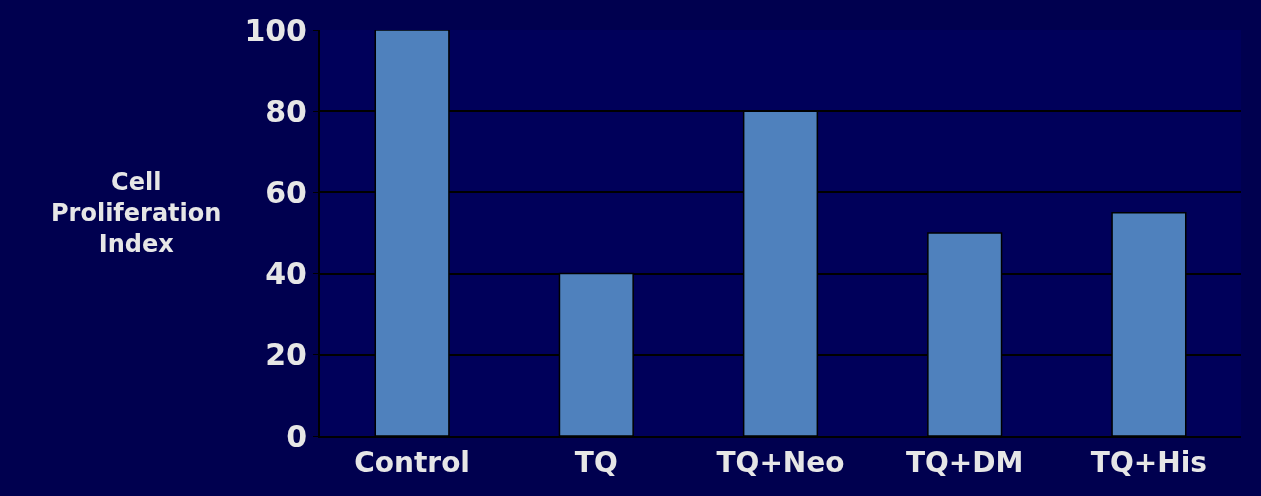  Describe the element at coordinates (964, 462) in the screenshot. I see `x-tick-label: TQ+DM` at that location.